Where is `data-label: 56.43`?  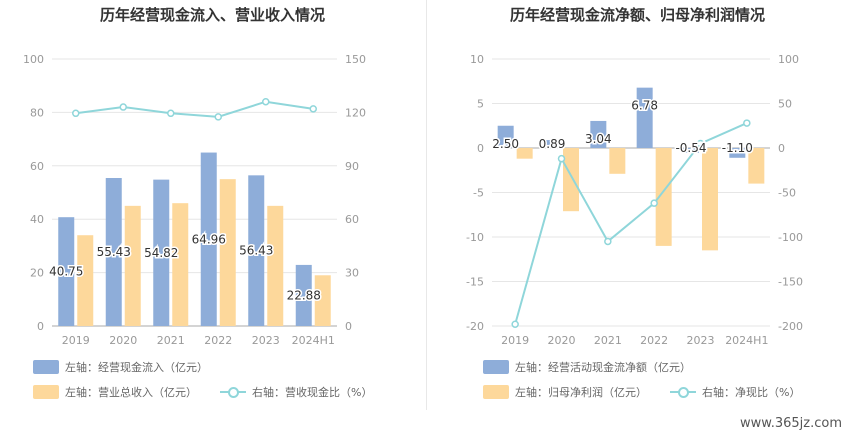 data-label: 56.43 is located at coordinates (256, 251).